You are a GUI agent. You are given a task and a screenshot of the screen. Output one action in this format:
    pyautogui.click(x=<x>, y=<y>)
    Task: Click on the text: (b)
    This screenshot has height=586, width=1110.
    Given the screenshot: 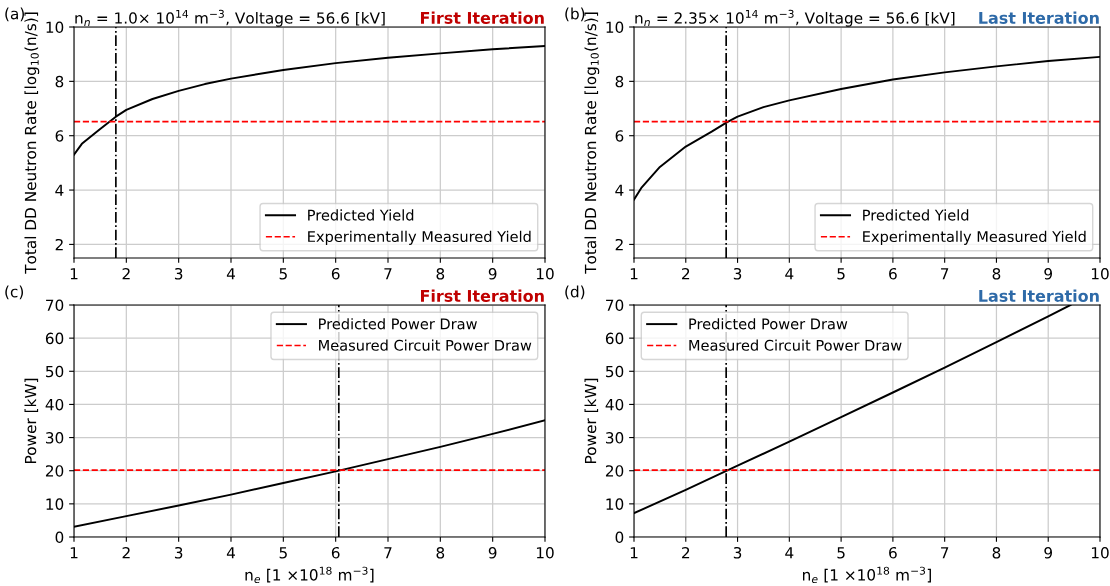 What is the action you would take?
    pyautogui.click(x=575, y=14)
    